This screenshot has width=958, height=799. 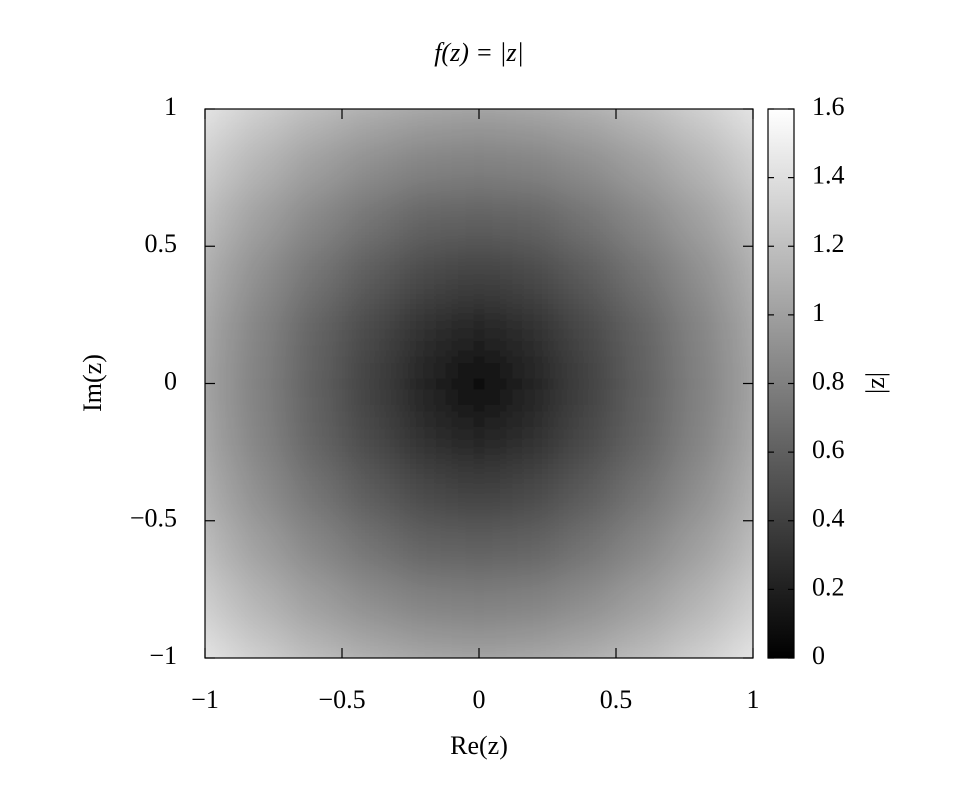 What do you see at coordinates (479, 52) in the screenshot?
I see `chart-title: f(z) = |z|` at bounding box center [479, 52].